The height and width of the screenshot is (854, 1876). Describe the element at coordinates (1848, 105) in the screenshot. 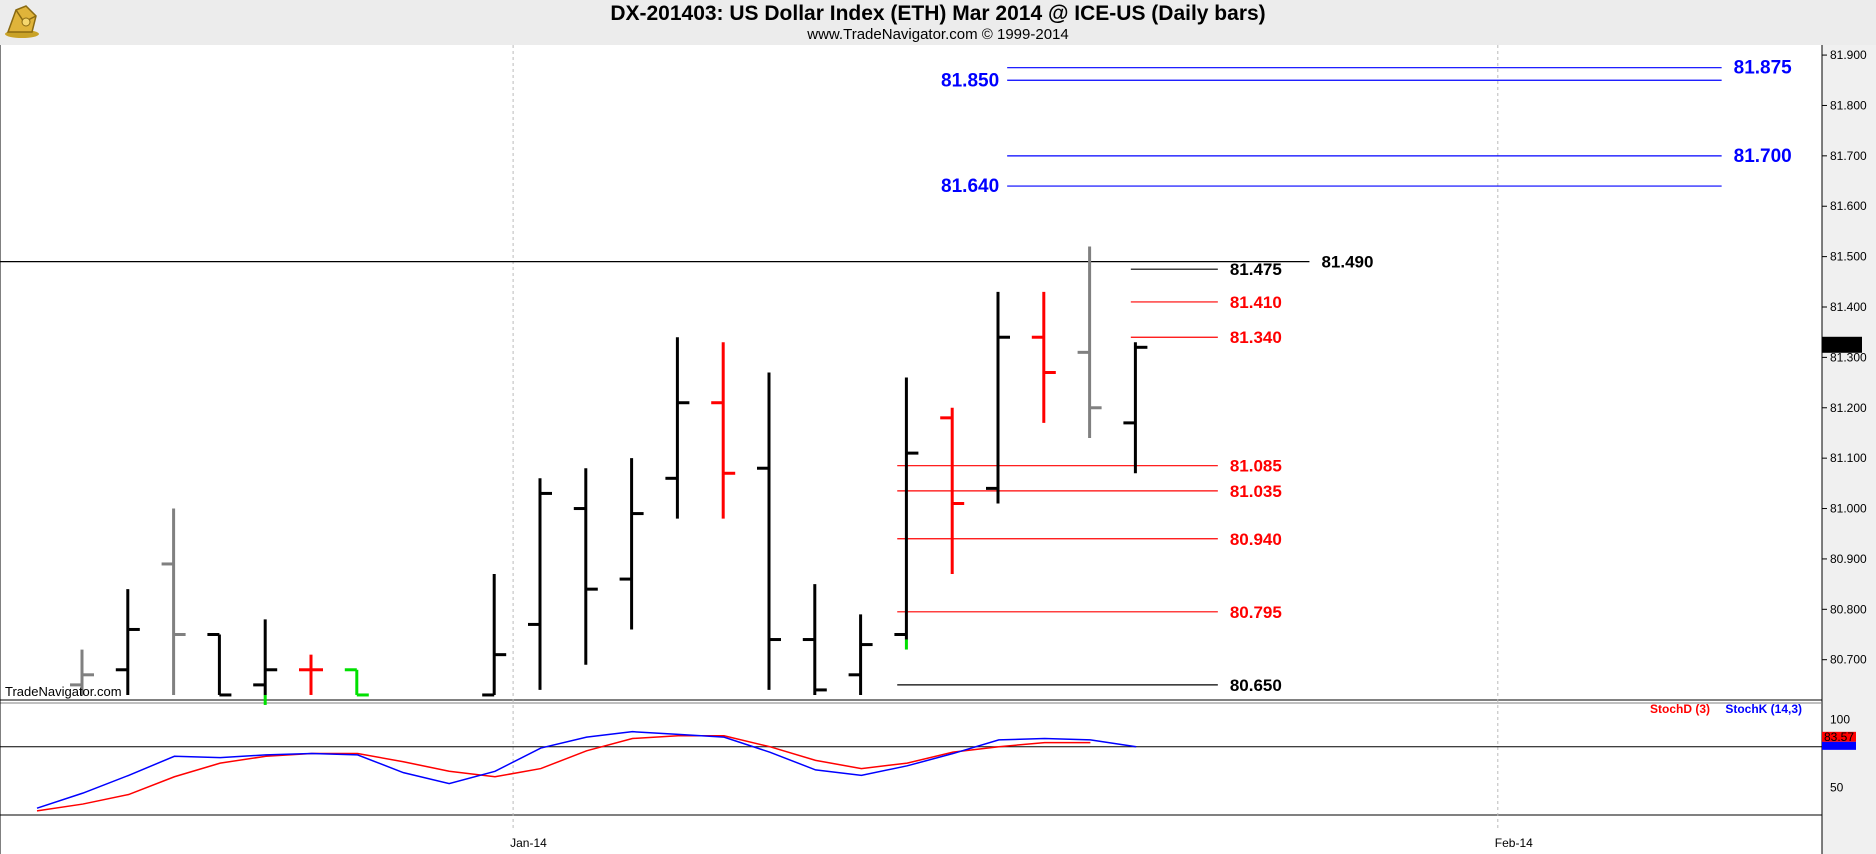

I see `y-tick-label: 81.800` at that location.